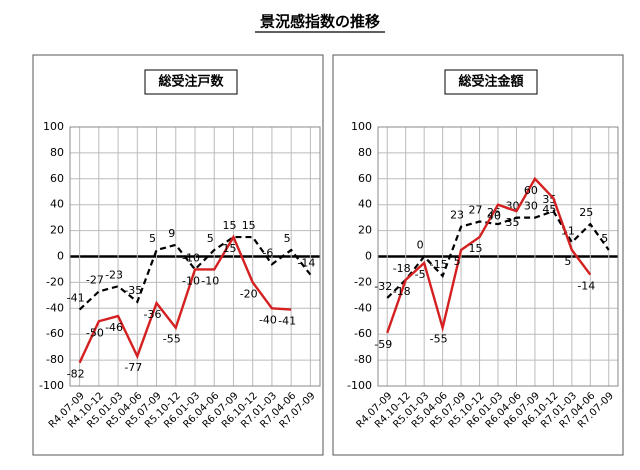  What do you see at coordinates (476, 210) in the screenshot?
I see `data-label: 27` at bounding box center [476, 210].